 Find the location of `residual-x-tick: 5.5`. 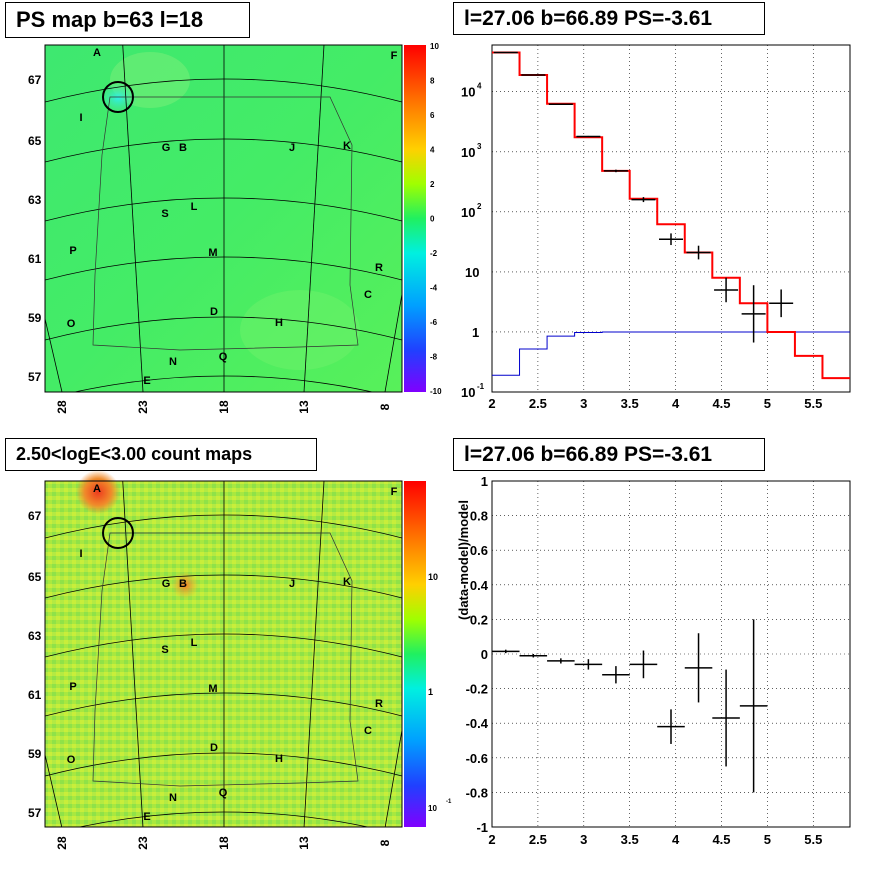

residual-x-tick: 5.5 is located at coordinates (813, 839).